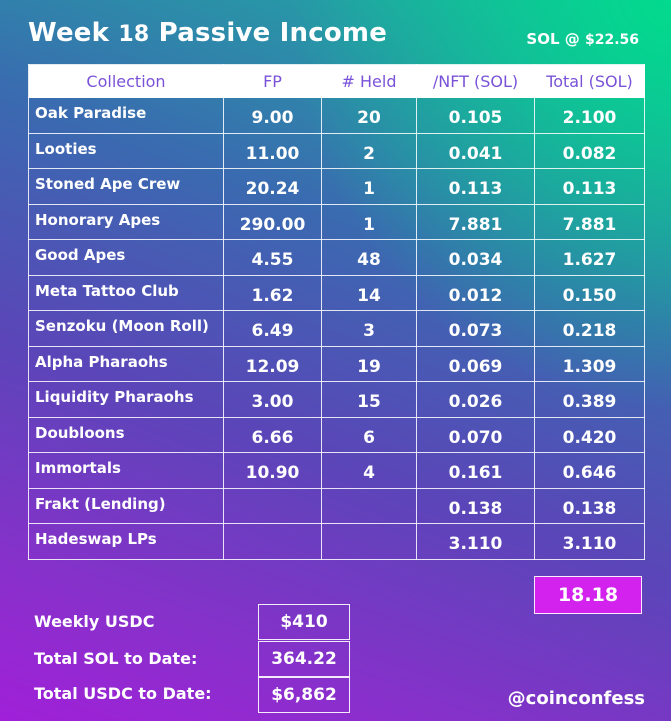 The height and width of the screenshot is (721, 671). Describe the element at coordinates (126, 81) in the screenshot. I see `col-header-collection: Collection` at that location.